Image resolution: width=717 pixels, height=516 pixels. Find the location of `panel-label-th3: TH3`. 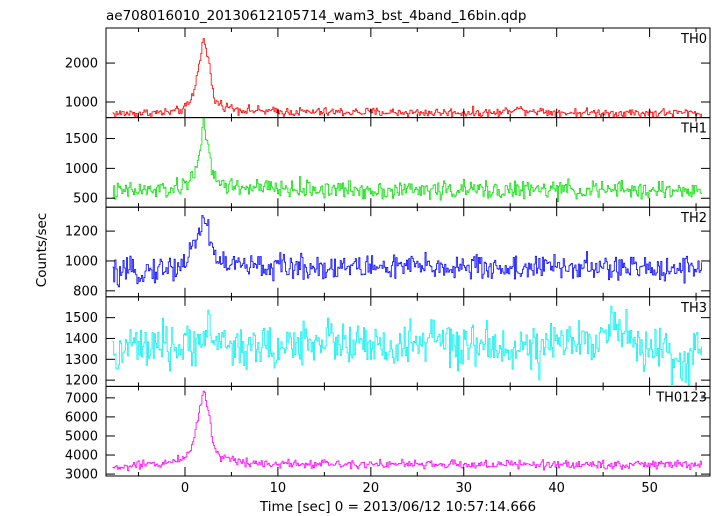

panel-label-th3: TH3 is located at coordinates (693, 308).